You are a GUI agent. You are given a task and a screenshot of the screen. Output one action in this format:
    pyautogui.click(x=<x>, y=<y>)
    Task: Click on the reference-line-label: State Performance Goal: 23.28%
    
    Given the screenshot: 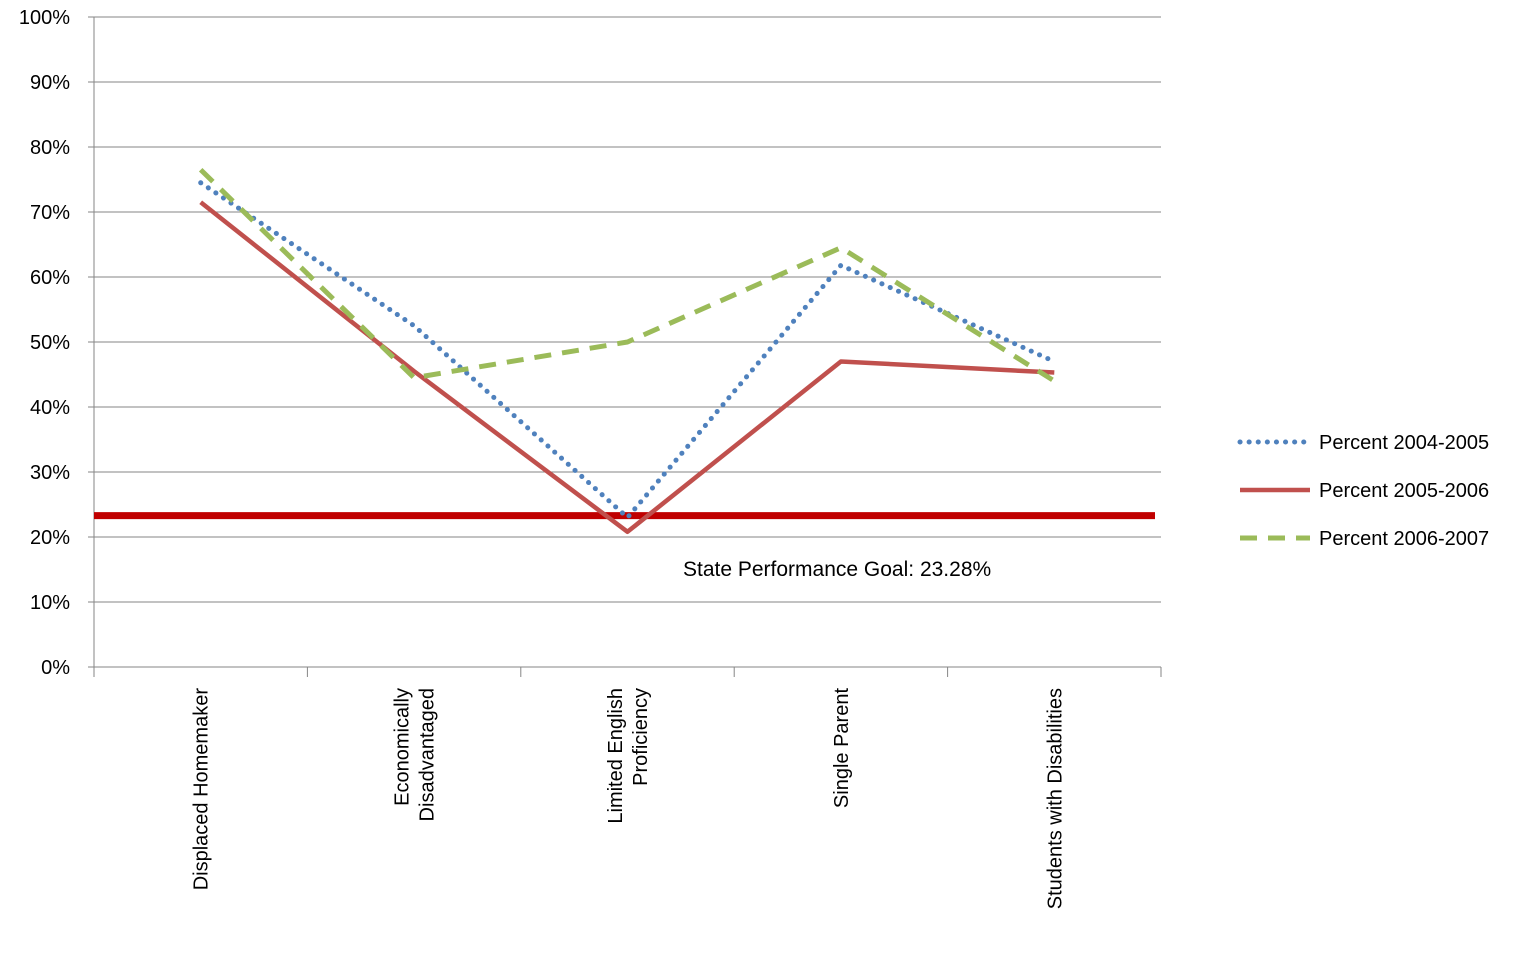 What is the action you would take?
    pyautogui.click(x=837, y=569)
    